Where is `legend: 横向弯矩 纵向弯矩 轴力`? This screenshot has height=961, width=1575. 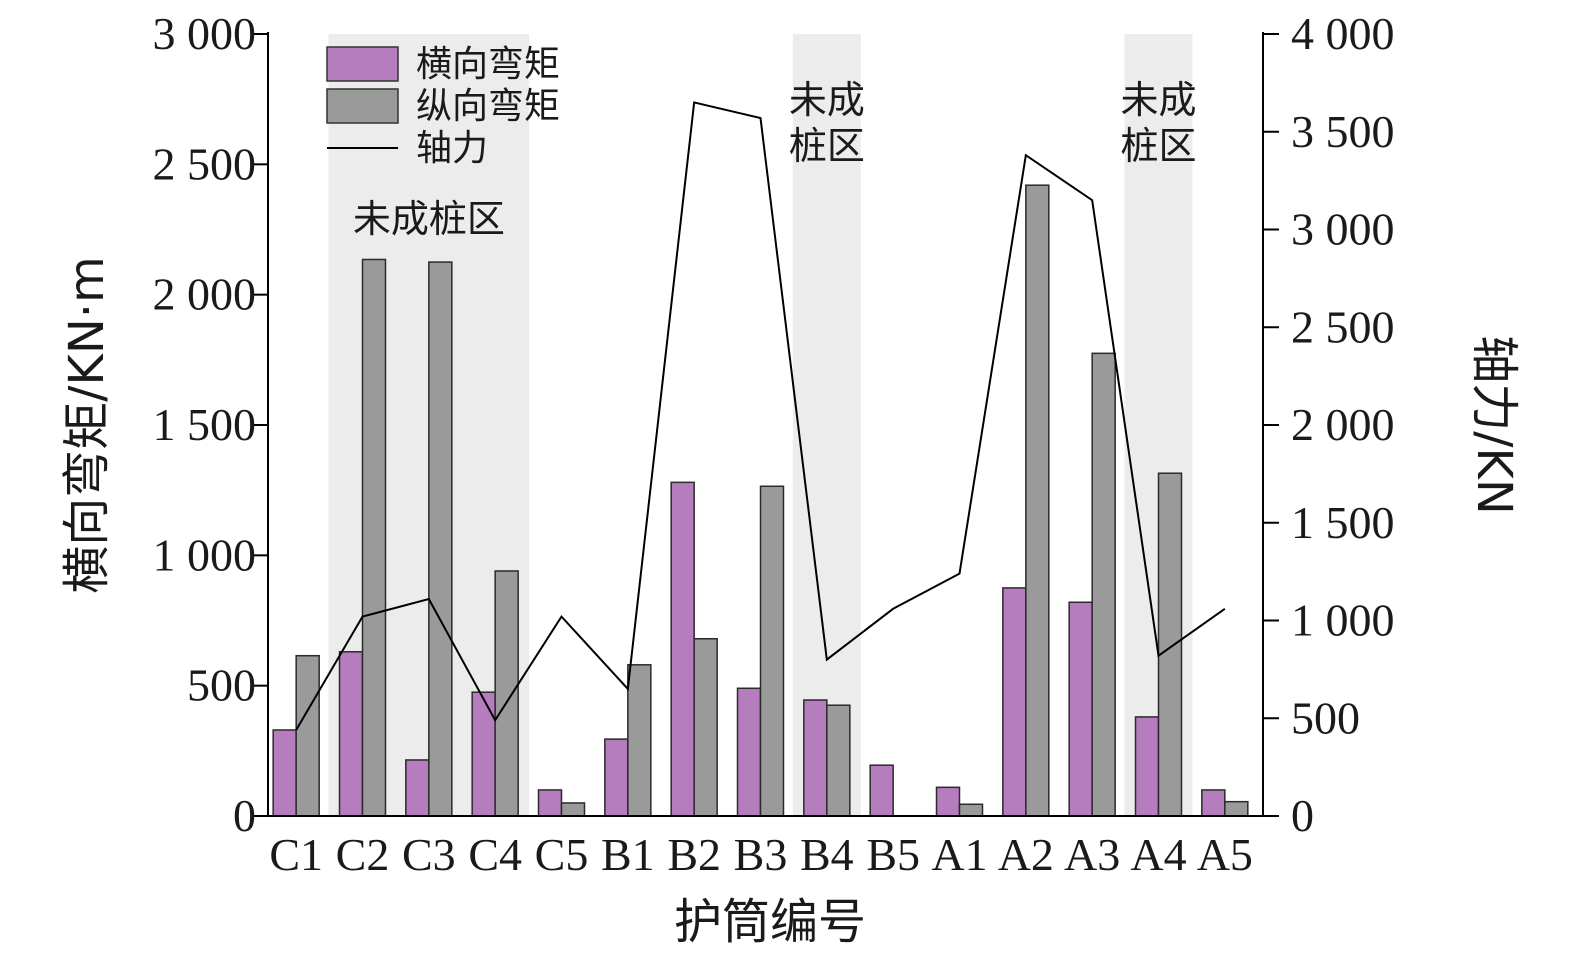 legend: 横向弯矩 纵向弯矩 轴力 is located at coordinates (443, 106).